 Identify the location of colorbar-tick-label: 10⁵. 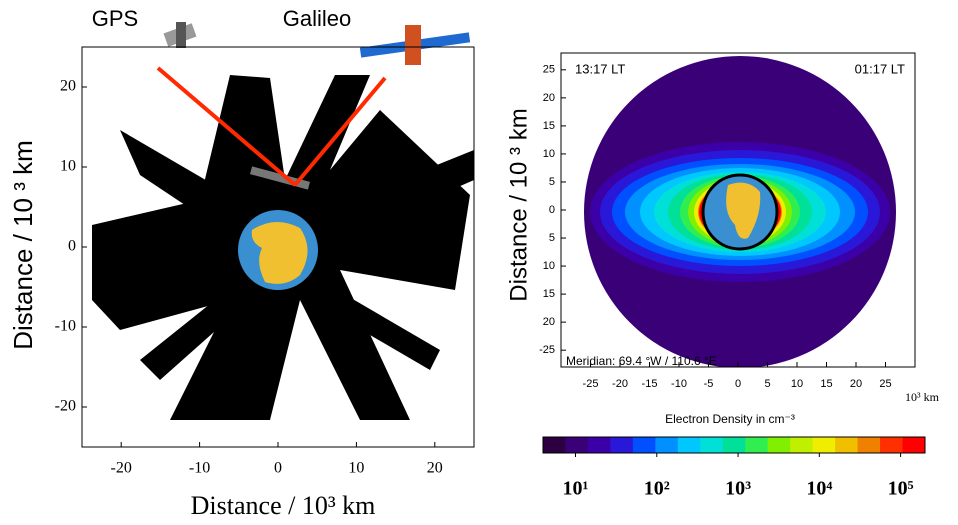
(901, 489).